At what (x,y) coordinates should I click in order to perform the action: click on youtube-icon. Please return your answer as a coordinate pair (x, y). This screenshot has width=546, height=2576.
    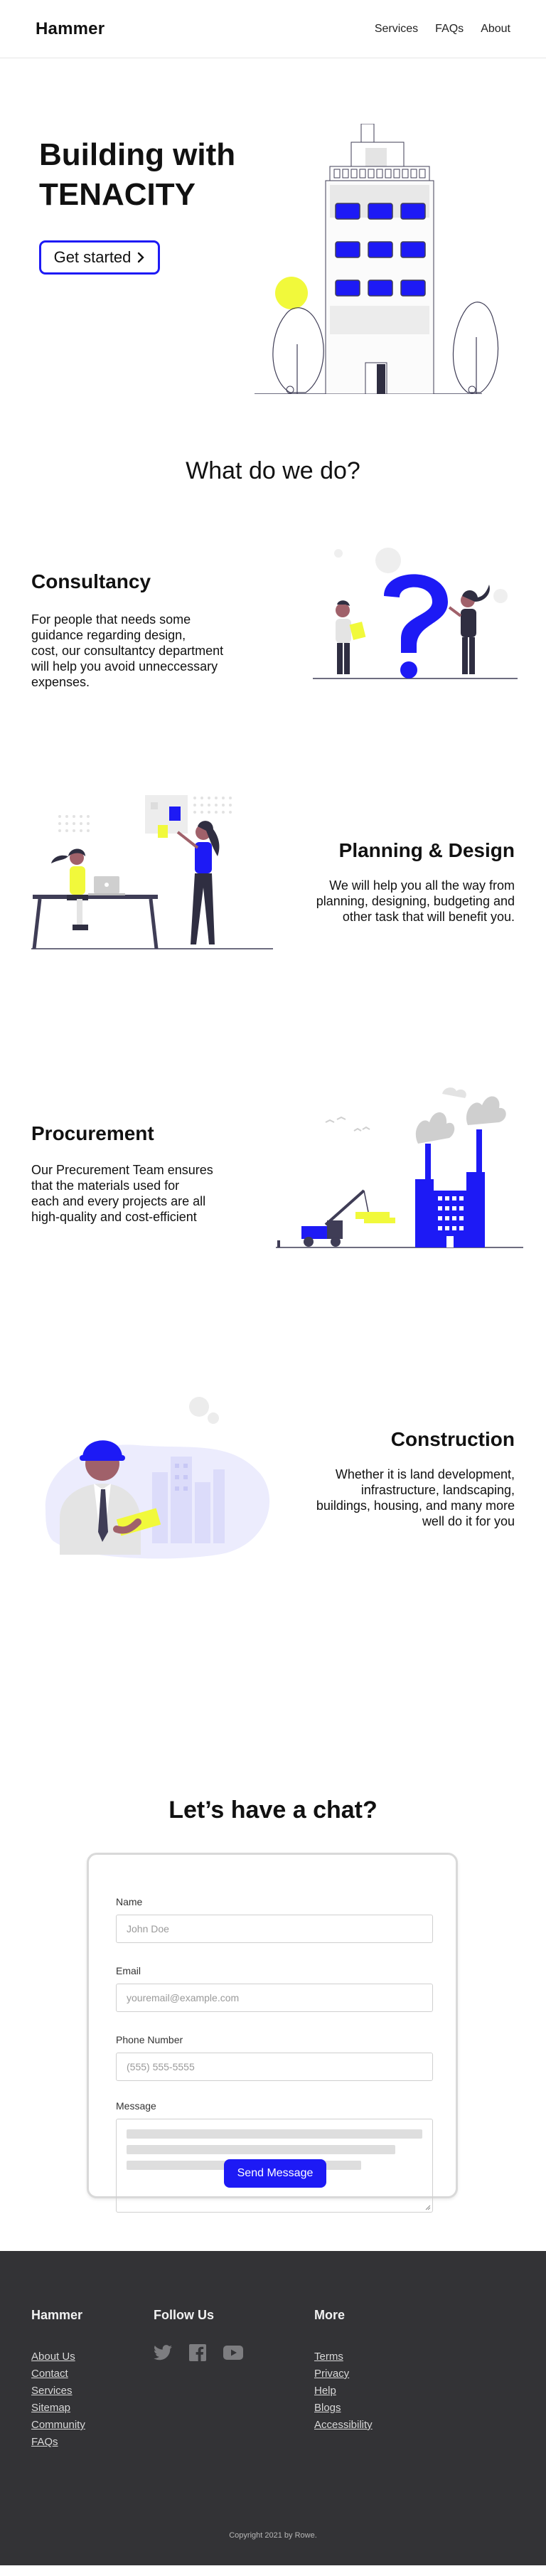
    Looking at the image, I should click on (233, 2353).